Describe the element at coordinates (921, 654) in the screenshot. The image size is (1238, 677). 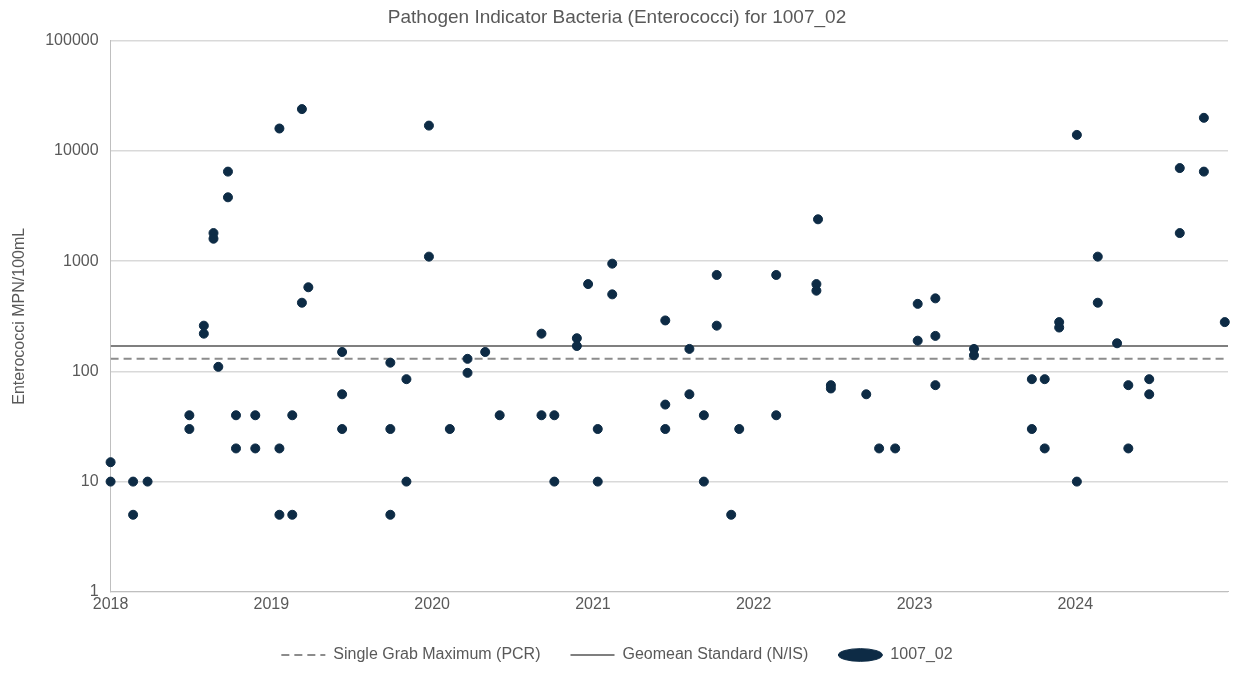
I see `legend-label: 1007_02` at that location.